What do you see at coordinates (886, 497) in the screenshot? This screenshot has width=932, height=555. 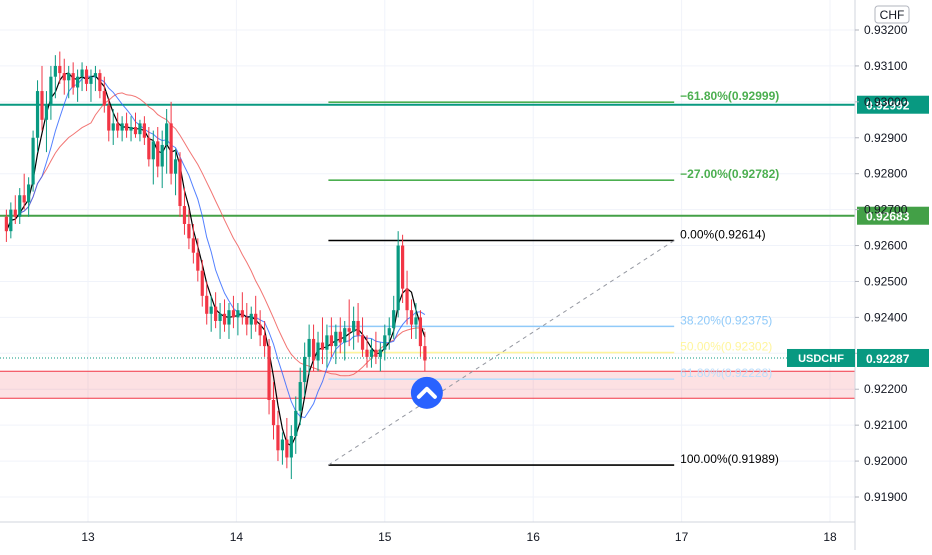 I see `y-tick-label: 0.91900` at bounding box center [886, 497].